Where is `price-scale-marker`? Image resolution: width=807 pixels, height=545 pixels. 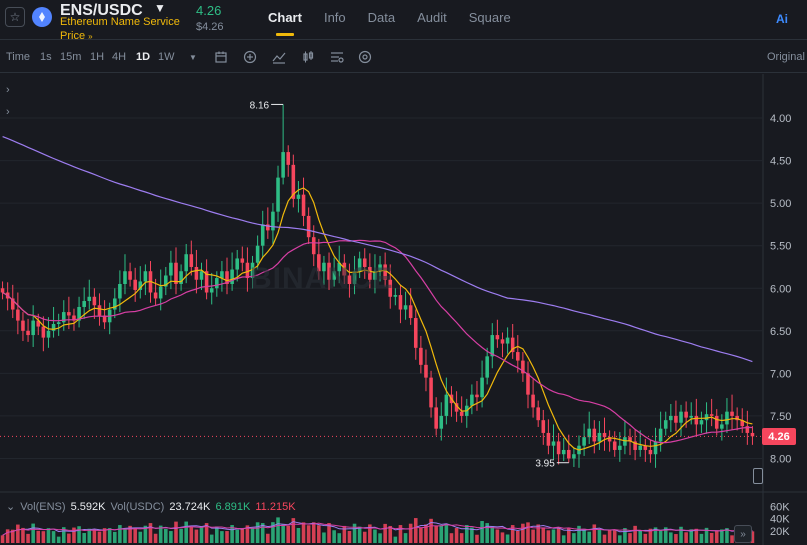 price-scale-marker is located at coordinates (758, 476).